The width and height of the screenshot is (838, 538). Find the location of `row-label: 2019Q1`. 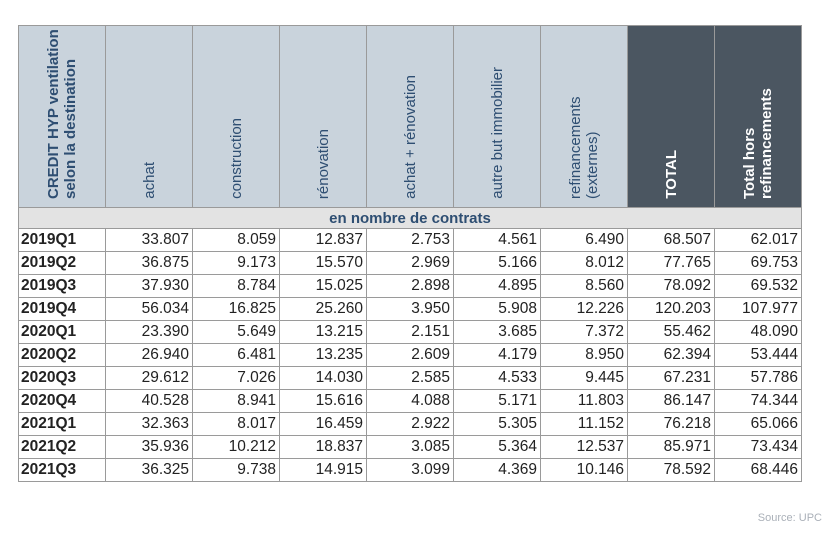

row-label: 2019Q1 is located at coordinates (62, 240).